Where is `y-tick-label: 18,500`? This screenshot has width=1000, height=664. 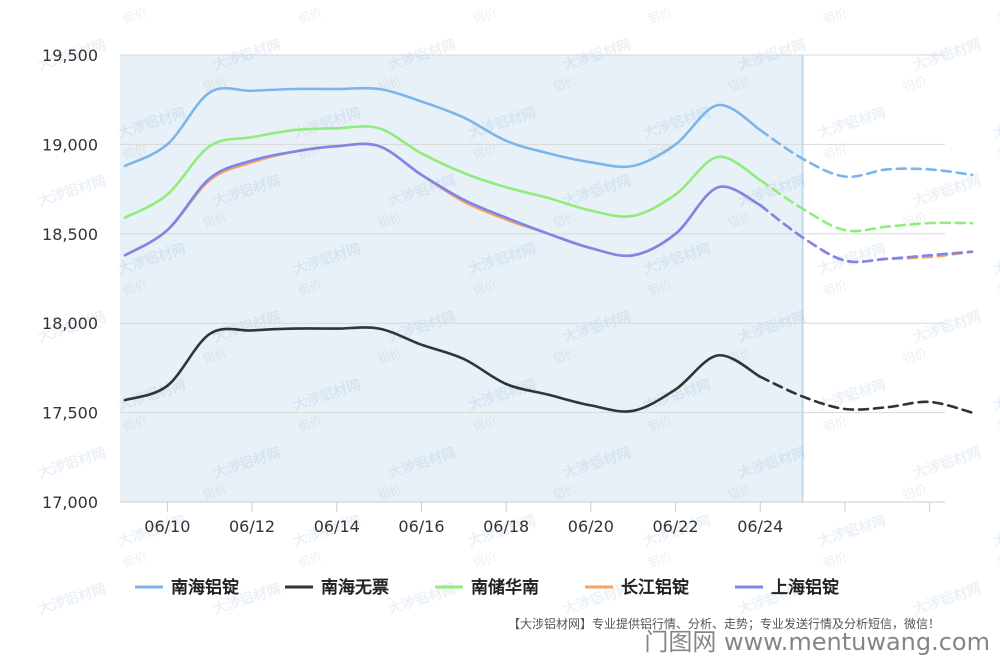 y-tick-label: 18,500 is located at coordinates (70, 234).